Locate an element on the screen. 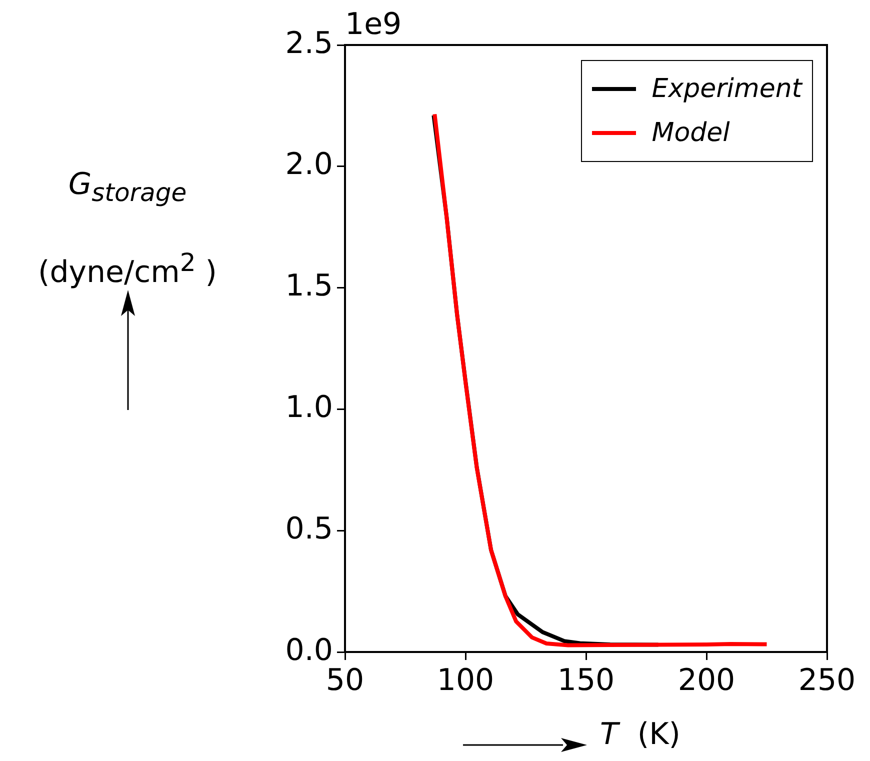 The image size is (870, 761). legend-label: Model is located at coordinates (691, 133).